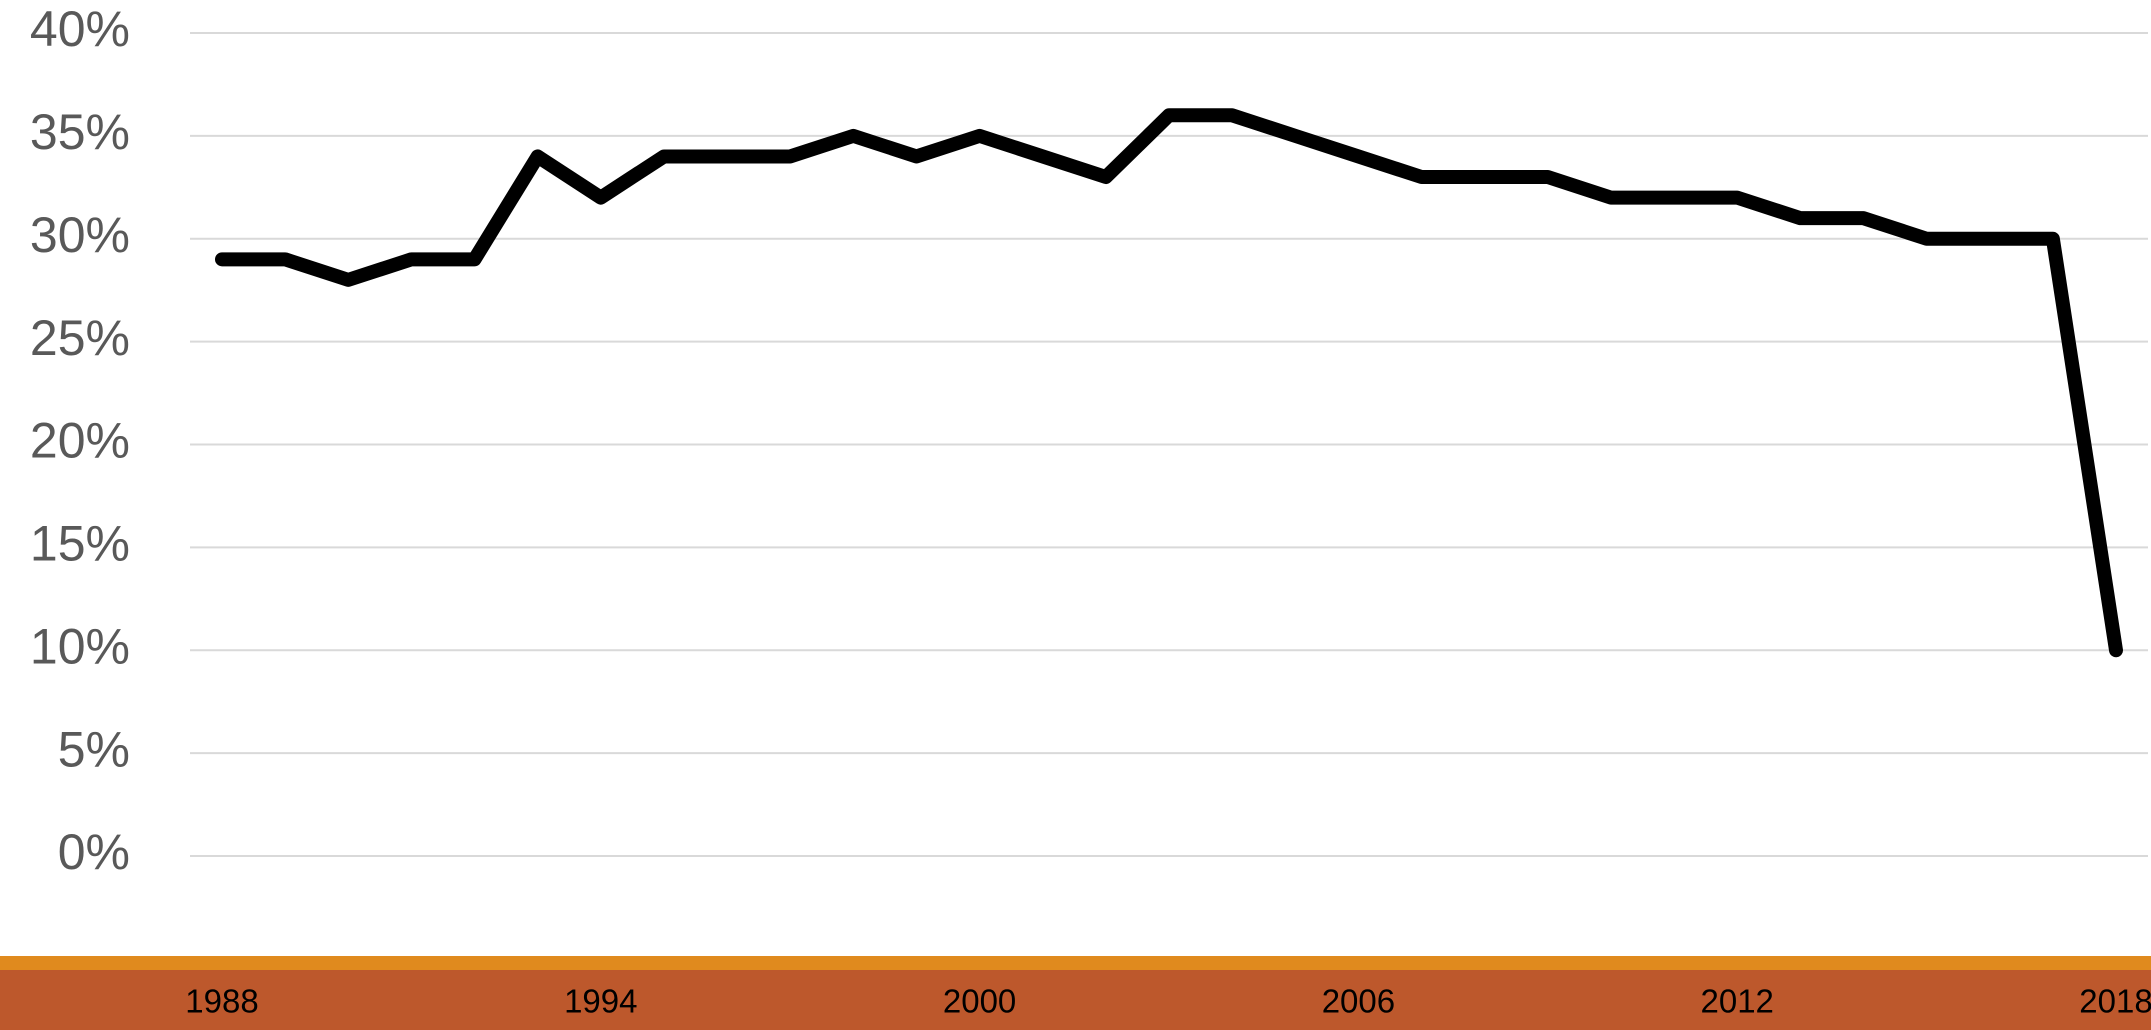  What do you see at coordinates (600, 1001) in the screenshot?
I see `x-tick-label: 1994` at bounding box center [600, 1001].